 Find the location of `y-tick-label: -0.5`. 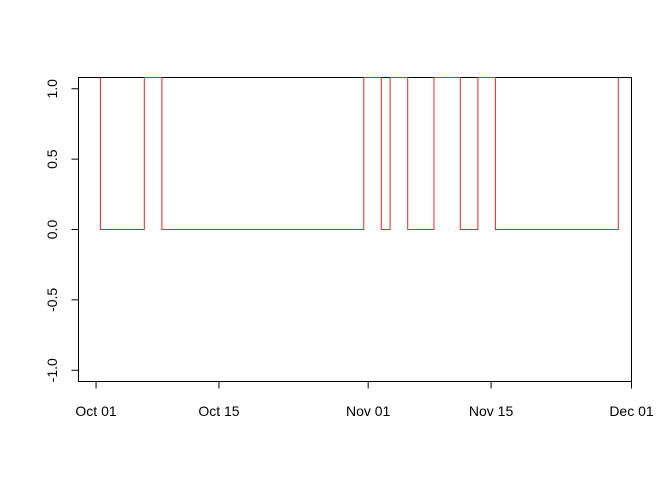

y-tick-label: -0.5 is located at coordinates (52, 300).